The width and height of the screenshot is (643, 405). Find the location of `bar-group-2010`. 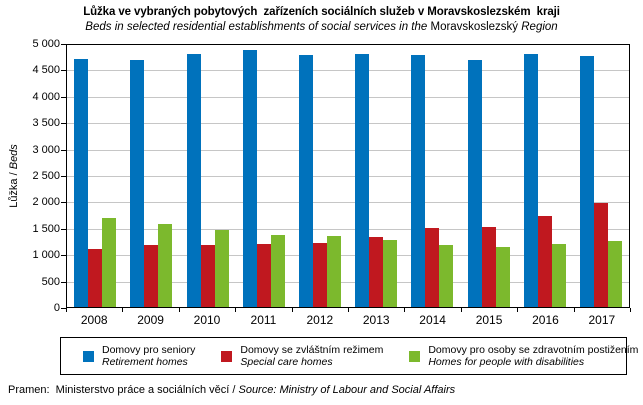

bar-group-2010 is located at coordinates (207, 176).